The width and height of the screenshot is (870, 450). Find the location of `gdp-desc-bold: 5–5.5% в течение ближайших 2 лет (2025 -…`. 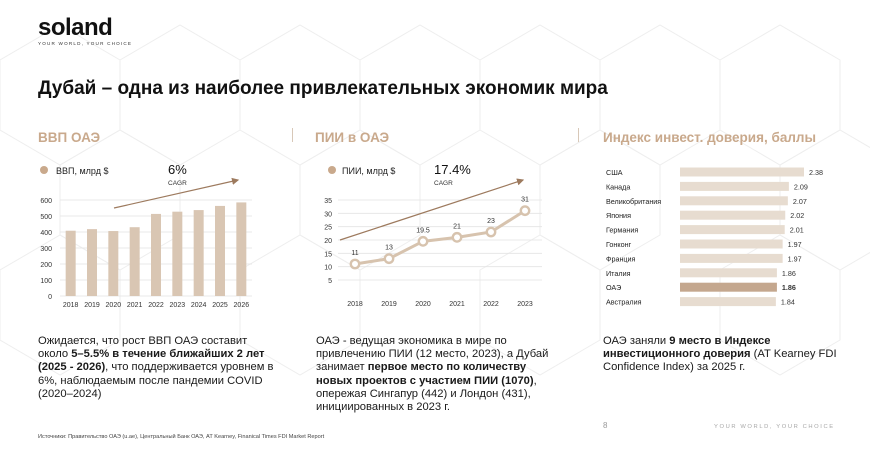

gdp-desc-bold: 5–5.5% в течение ближайших 2 лет (2025 -… is located at coordinates (151, 361).